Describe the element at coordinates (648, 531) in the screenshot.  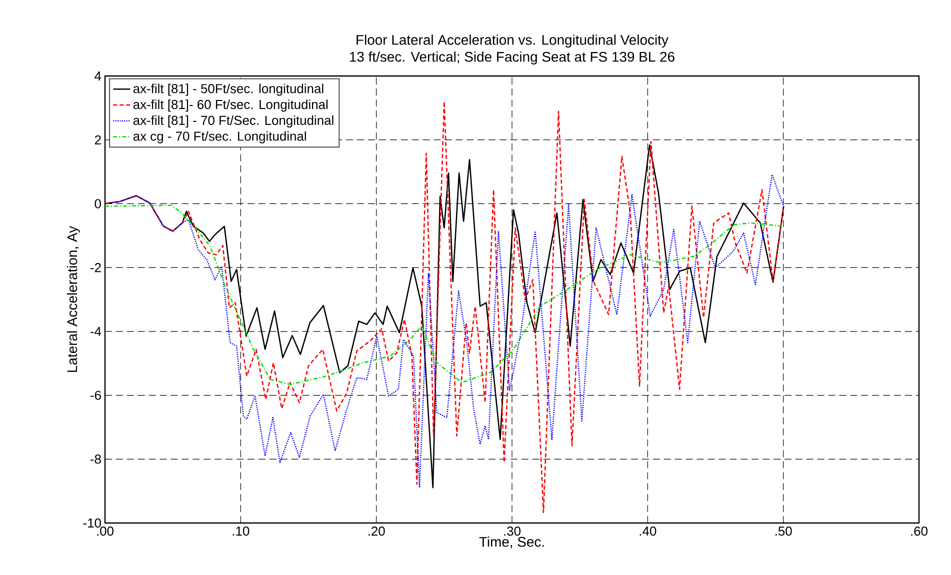
I see `x-tick-label: .40` at that location.